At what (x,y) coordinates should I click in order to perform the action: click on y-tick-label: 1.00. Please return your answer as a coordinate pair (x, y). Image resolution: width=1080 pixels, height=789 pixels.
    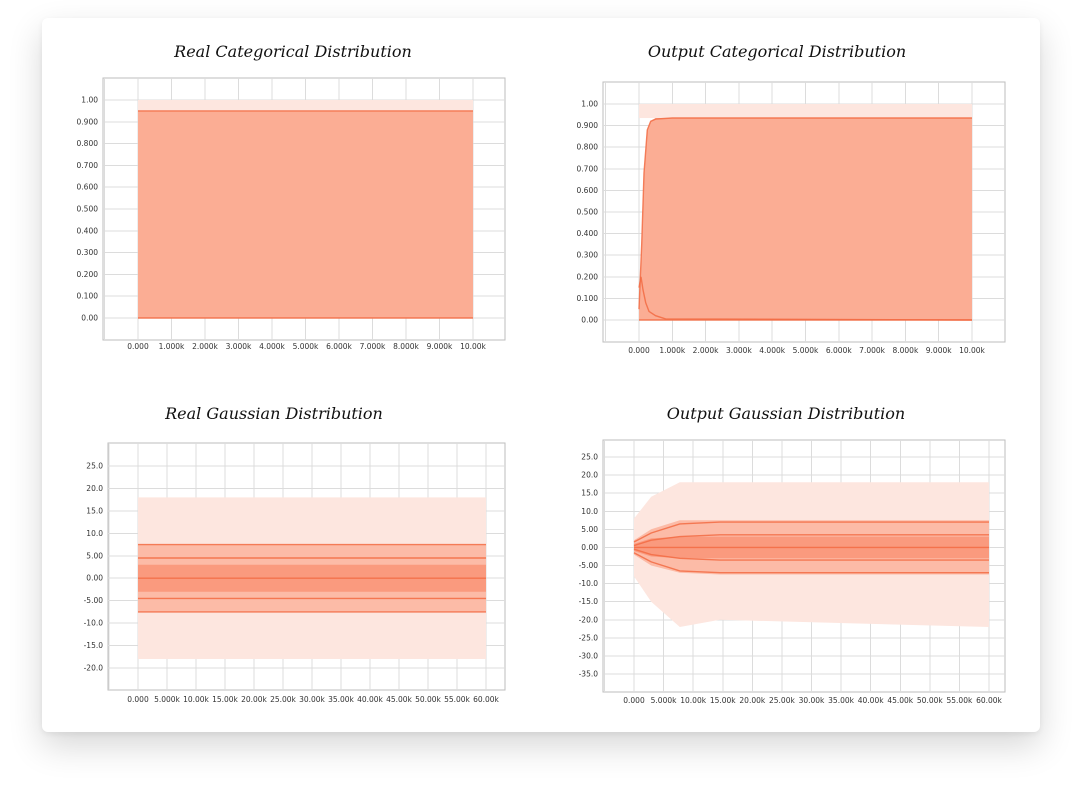
    Looking at the image, I should click on (589, 104).